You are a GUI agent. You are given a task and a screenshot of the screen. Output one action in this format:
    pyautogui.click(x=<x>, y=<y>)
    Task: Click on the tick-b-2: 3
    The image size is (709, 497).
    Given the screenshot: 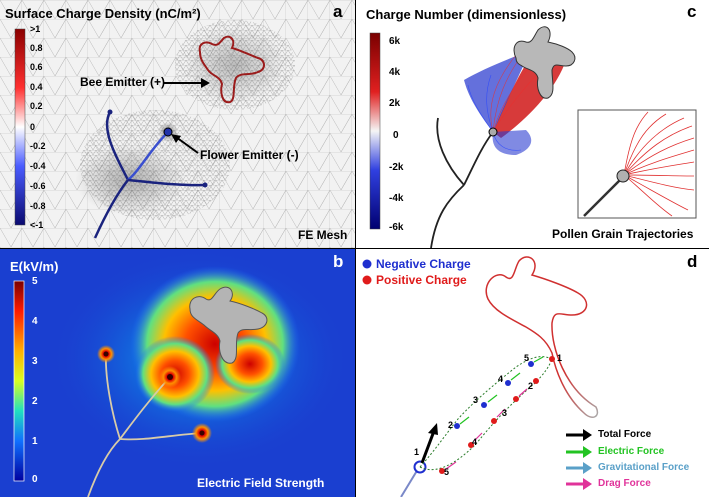 What is the action you would take?
    pyautogui.click(x=35, y=361)
    